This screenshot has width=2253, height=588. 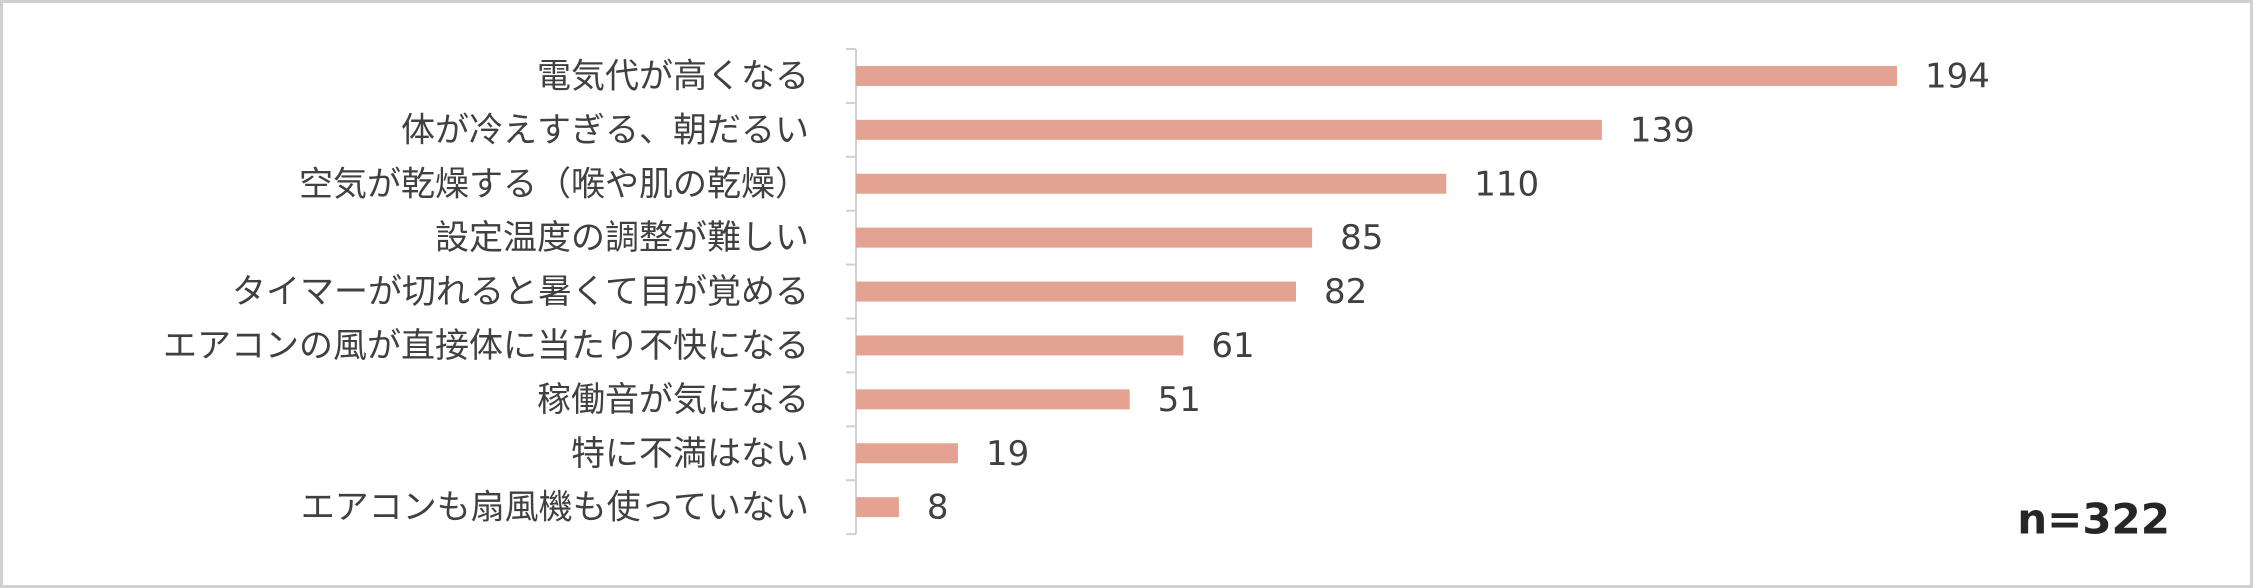 I want to click on category-label: 空気が乾燥する（喉や肌の乾燥）, so click(x=554, y=184).